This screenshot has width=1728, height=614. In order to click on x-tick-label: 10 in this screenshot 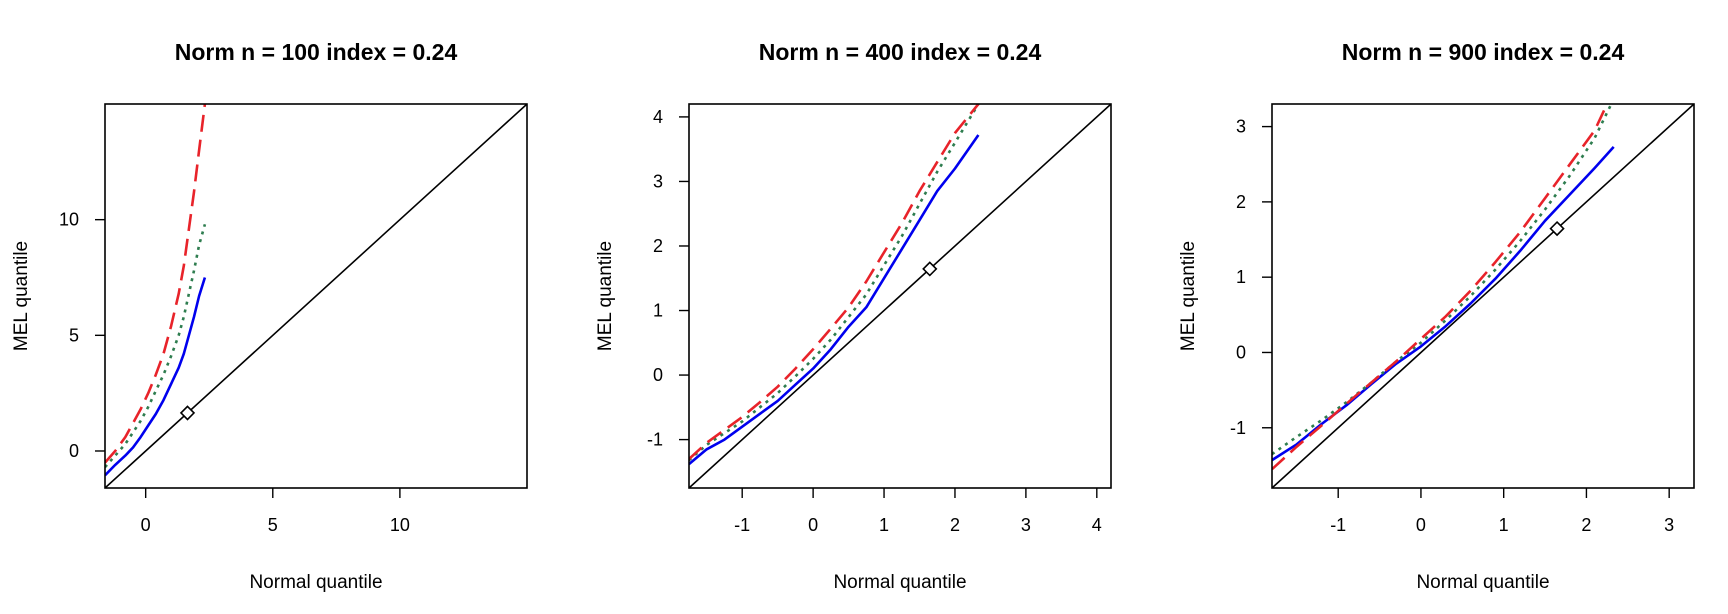, I will do `click(400, 525)`.